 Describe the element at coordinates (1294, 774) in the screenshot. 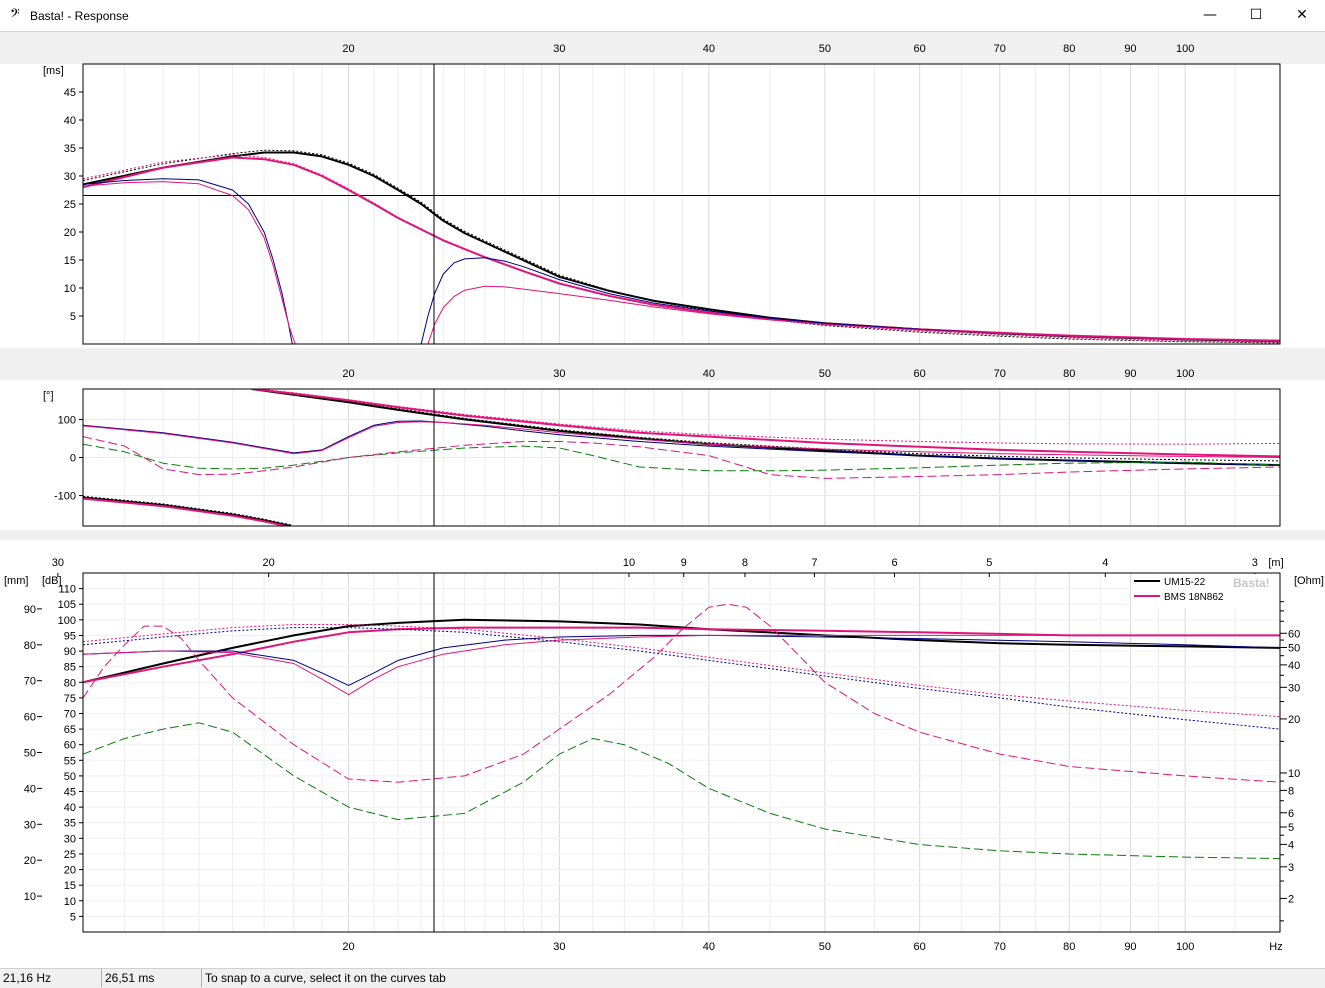

I see `right-axis-tick-label: 10` at that location.